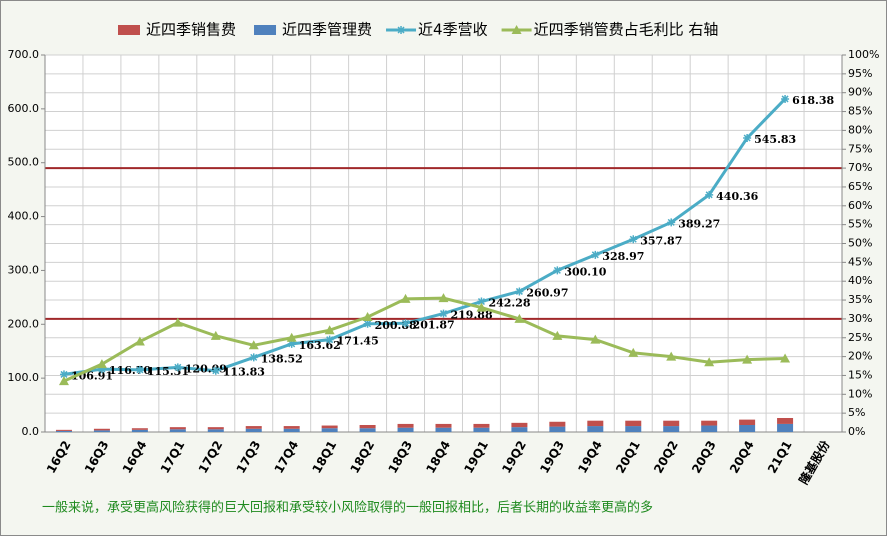 Image resolution: width=887 pixels, height=536 pixels. What do you see at coordinates (856, 412) in the screenshot?
I see `y2-tick-label: 5%` at bounding box center [856, 412].